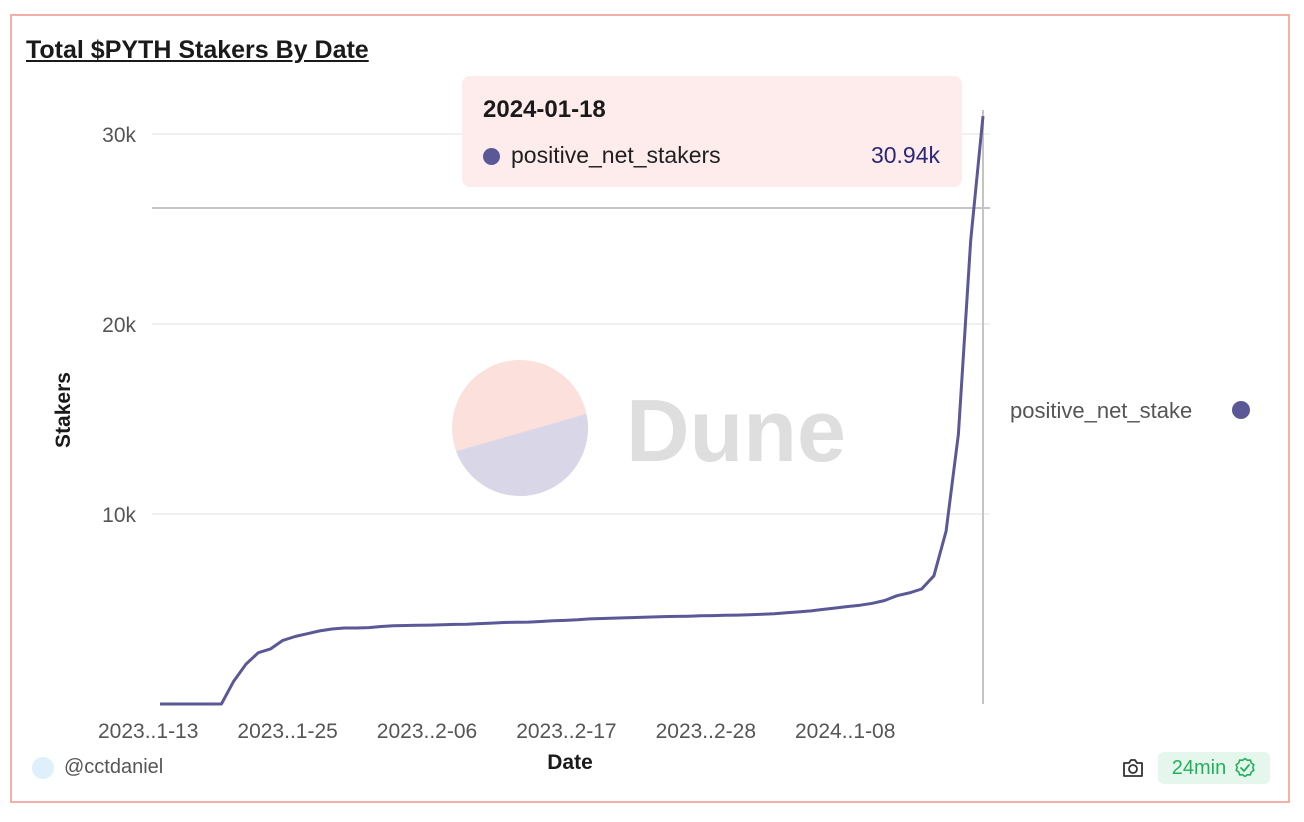  What do you see at coordinates (1133, 768) in the screenshot?
I see `camera-icon` at bounding box center [1133, 768].